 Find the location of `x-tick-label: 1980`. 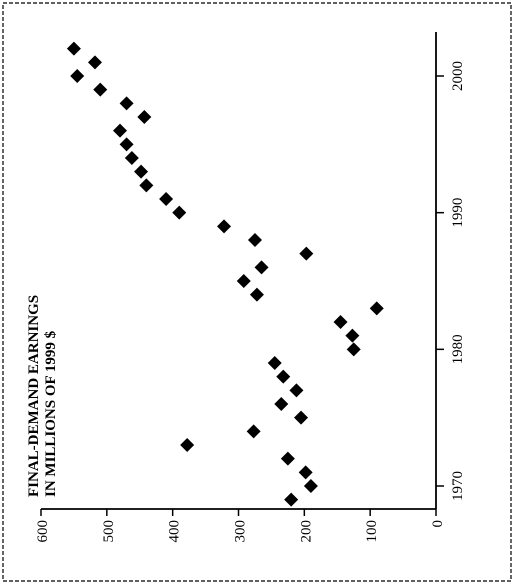

x-tick-label: 1980 is located at coordinates (458, 349).